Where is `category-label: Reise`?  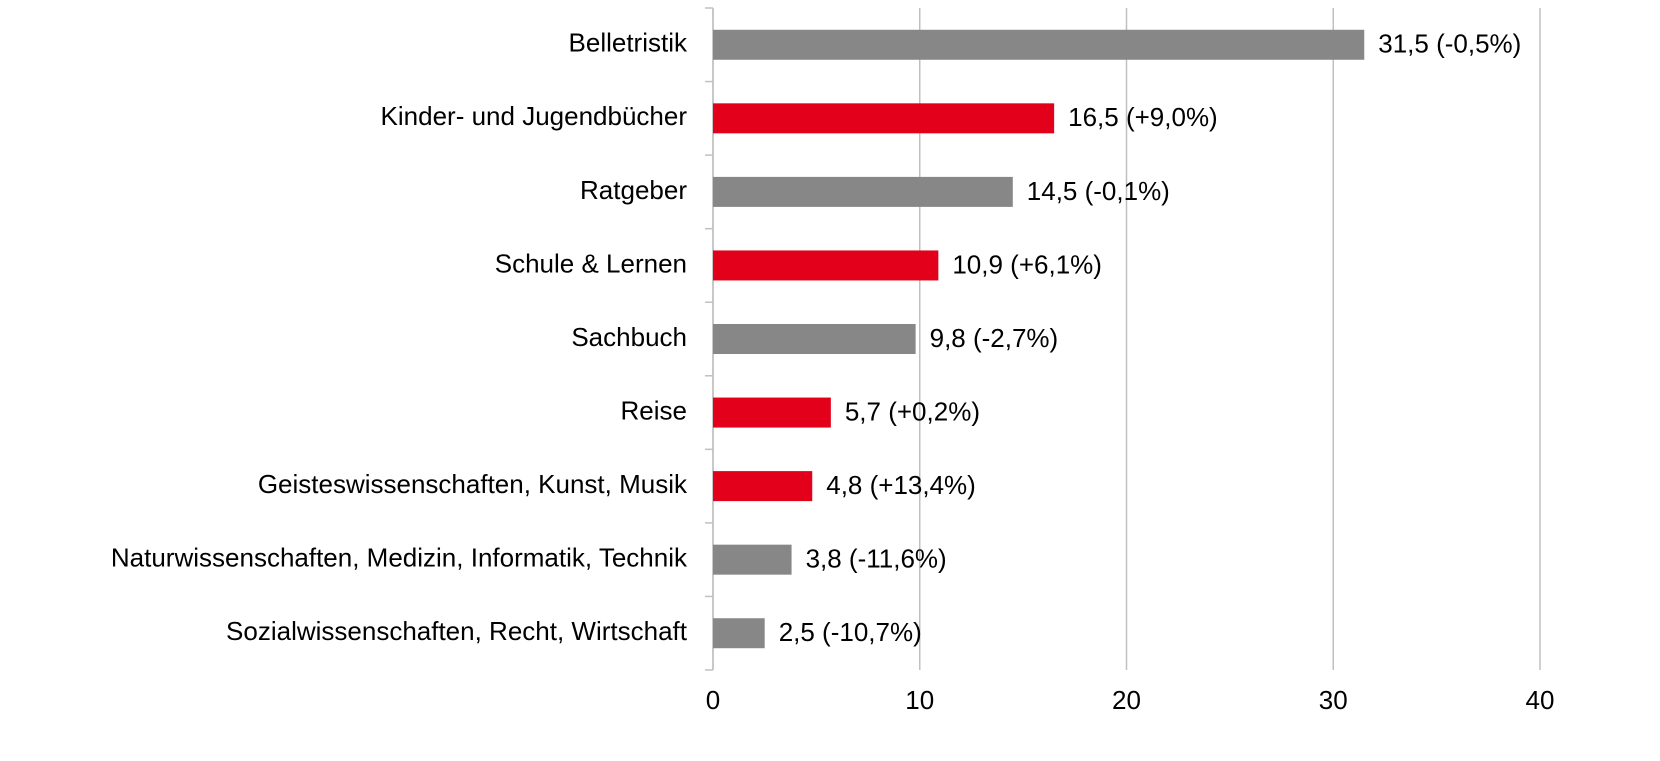 category-label: Reise is located at coordinates (654, 410).